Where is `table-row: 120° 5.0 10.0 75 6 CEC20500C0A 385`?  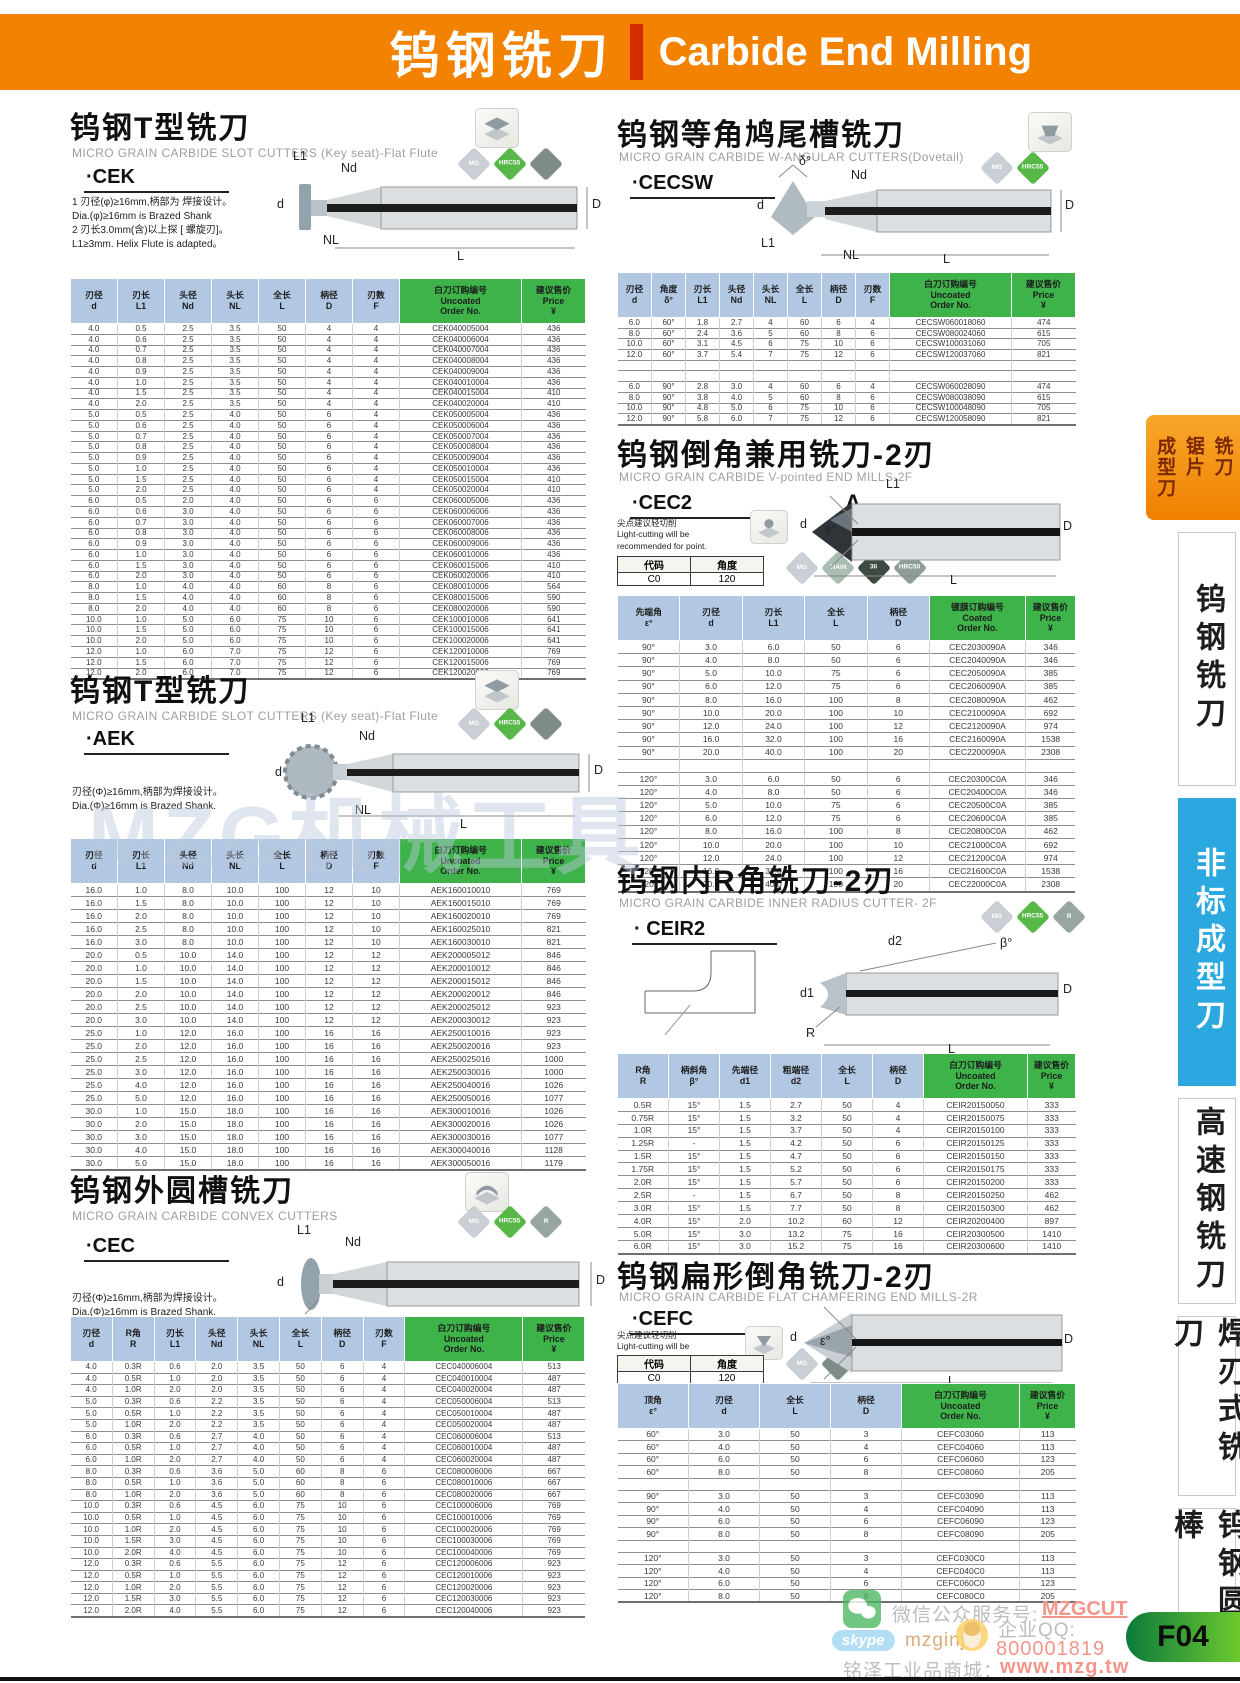 table-row: 120° 5.0 10.0 75 6 CEC20500C0A 385 is located at coordinates (846, 805).